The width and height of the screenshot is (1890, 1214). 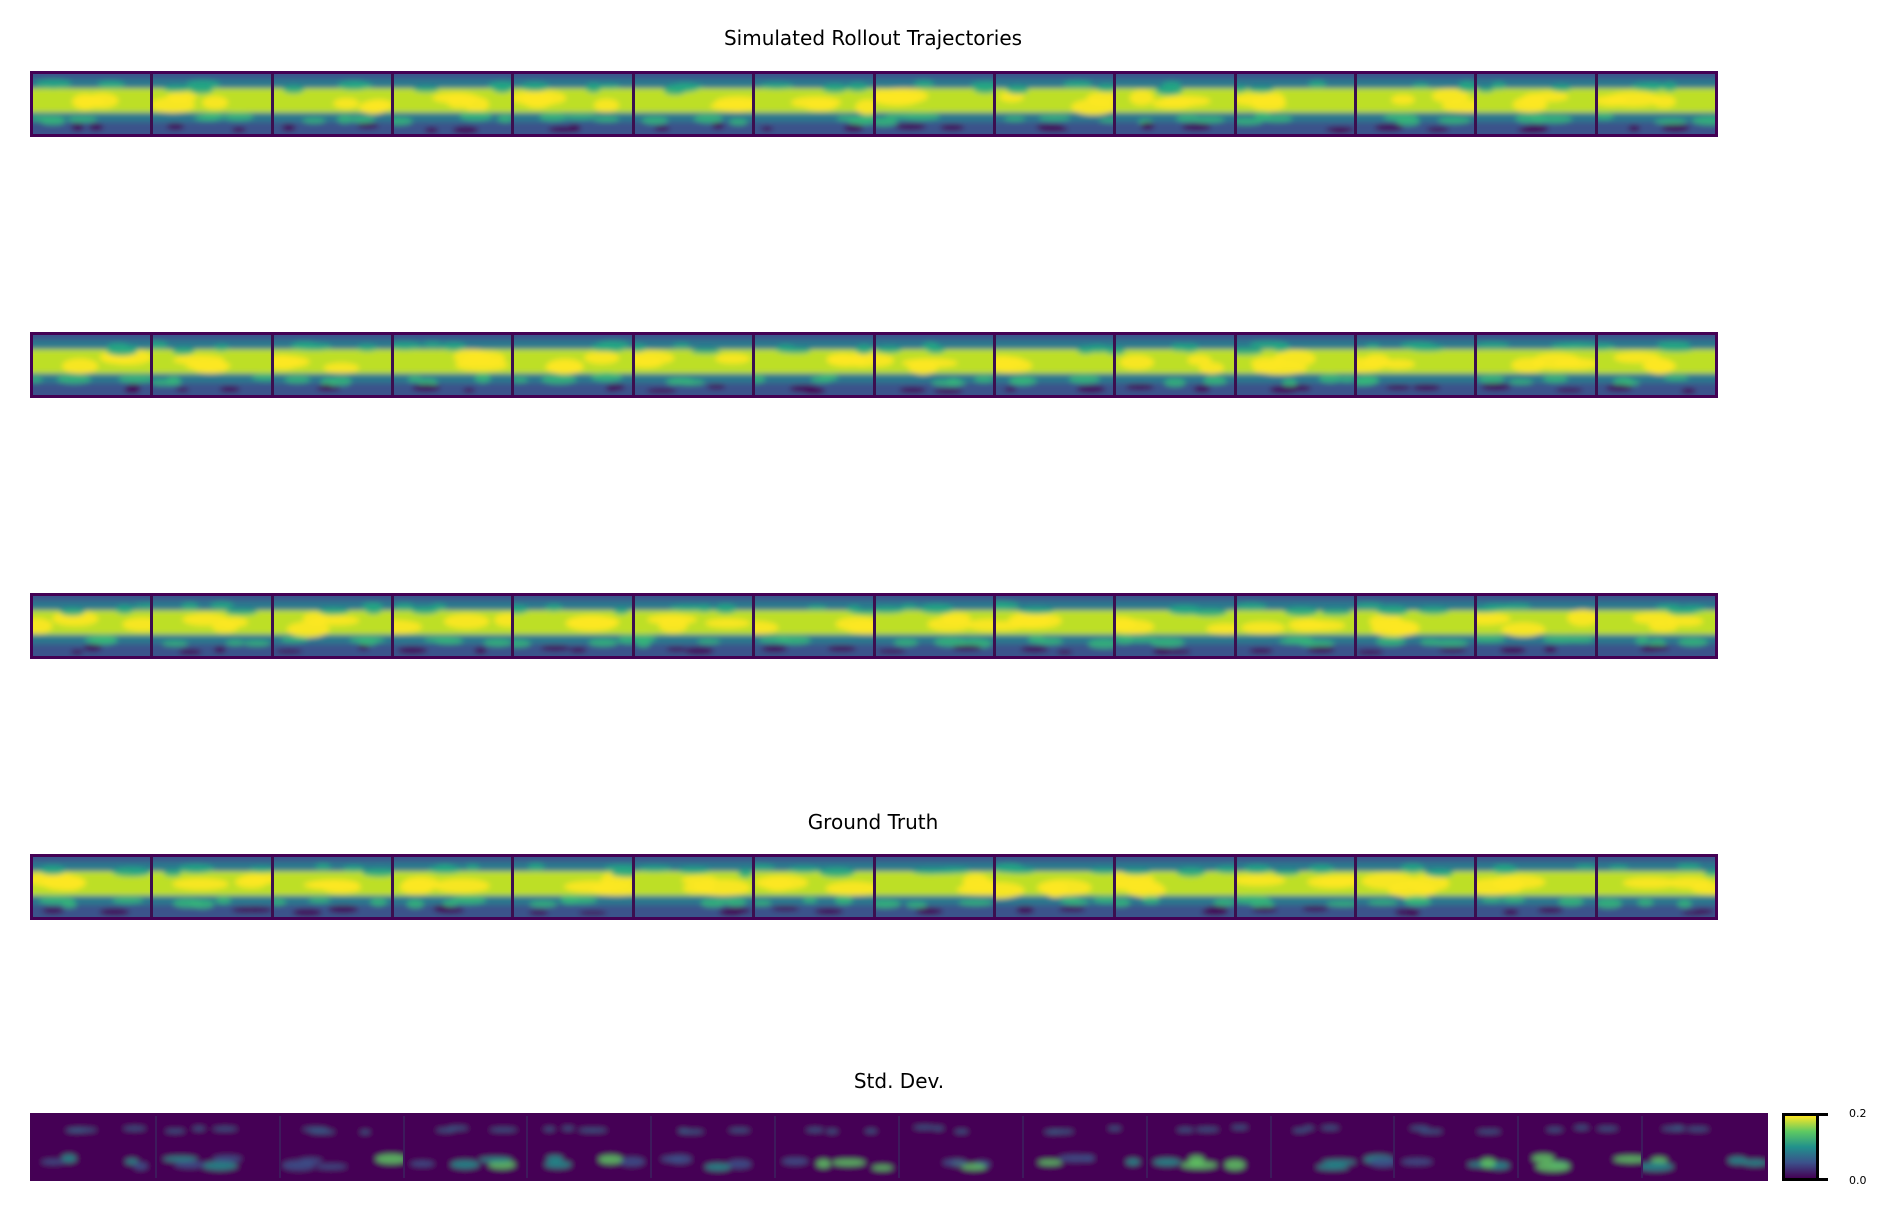 I want to click on colorbar-label-max: 0.2, so click(x=1858, y=1113).